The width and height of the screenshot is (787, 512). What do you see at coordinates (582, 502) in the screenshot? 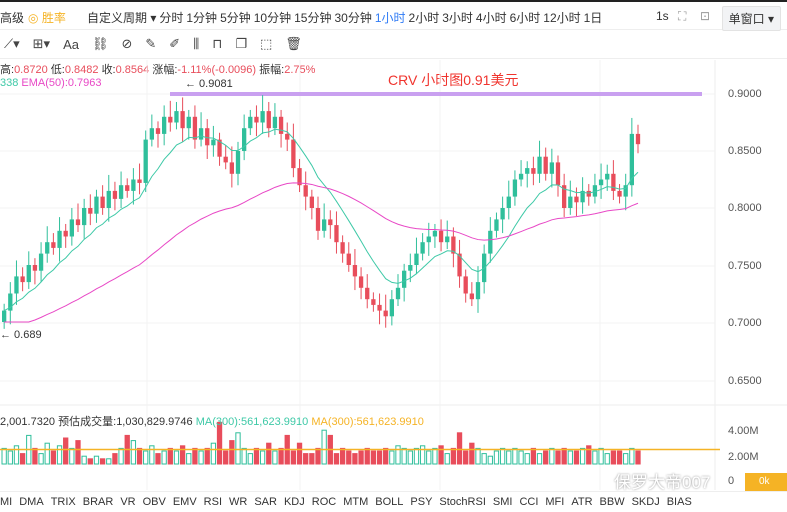
I see `tab-atr: ATR` at bounding box center [582, 502].